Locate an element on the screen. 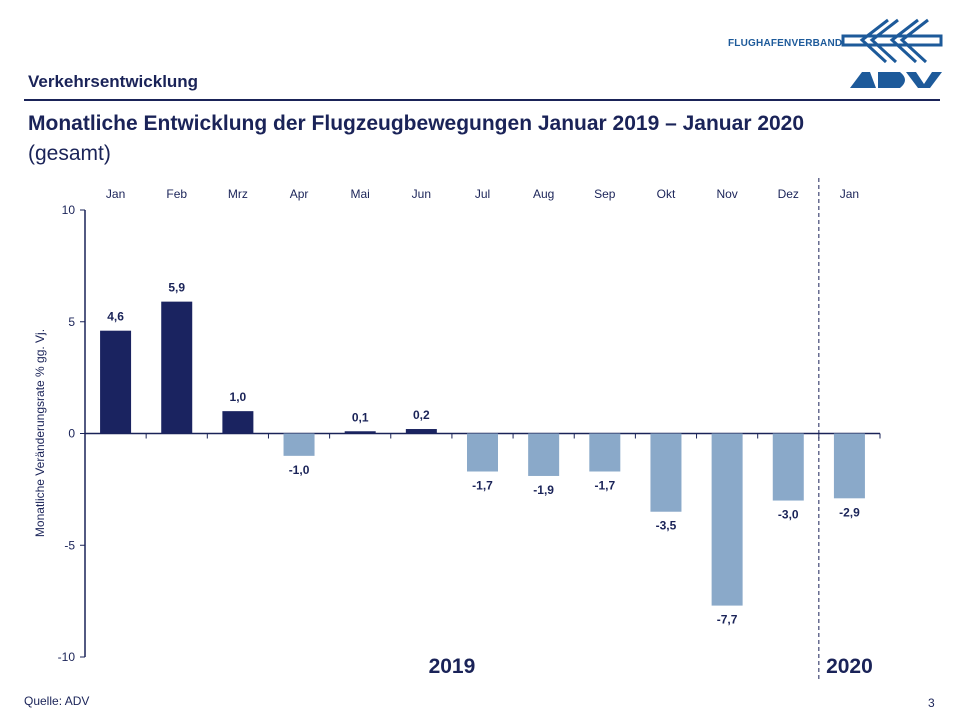 This screenshot has width=960, height=720. data-label: -2,9 is located at coordinates (849, 512).